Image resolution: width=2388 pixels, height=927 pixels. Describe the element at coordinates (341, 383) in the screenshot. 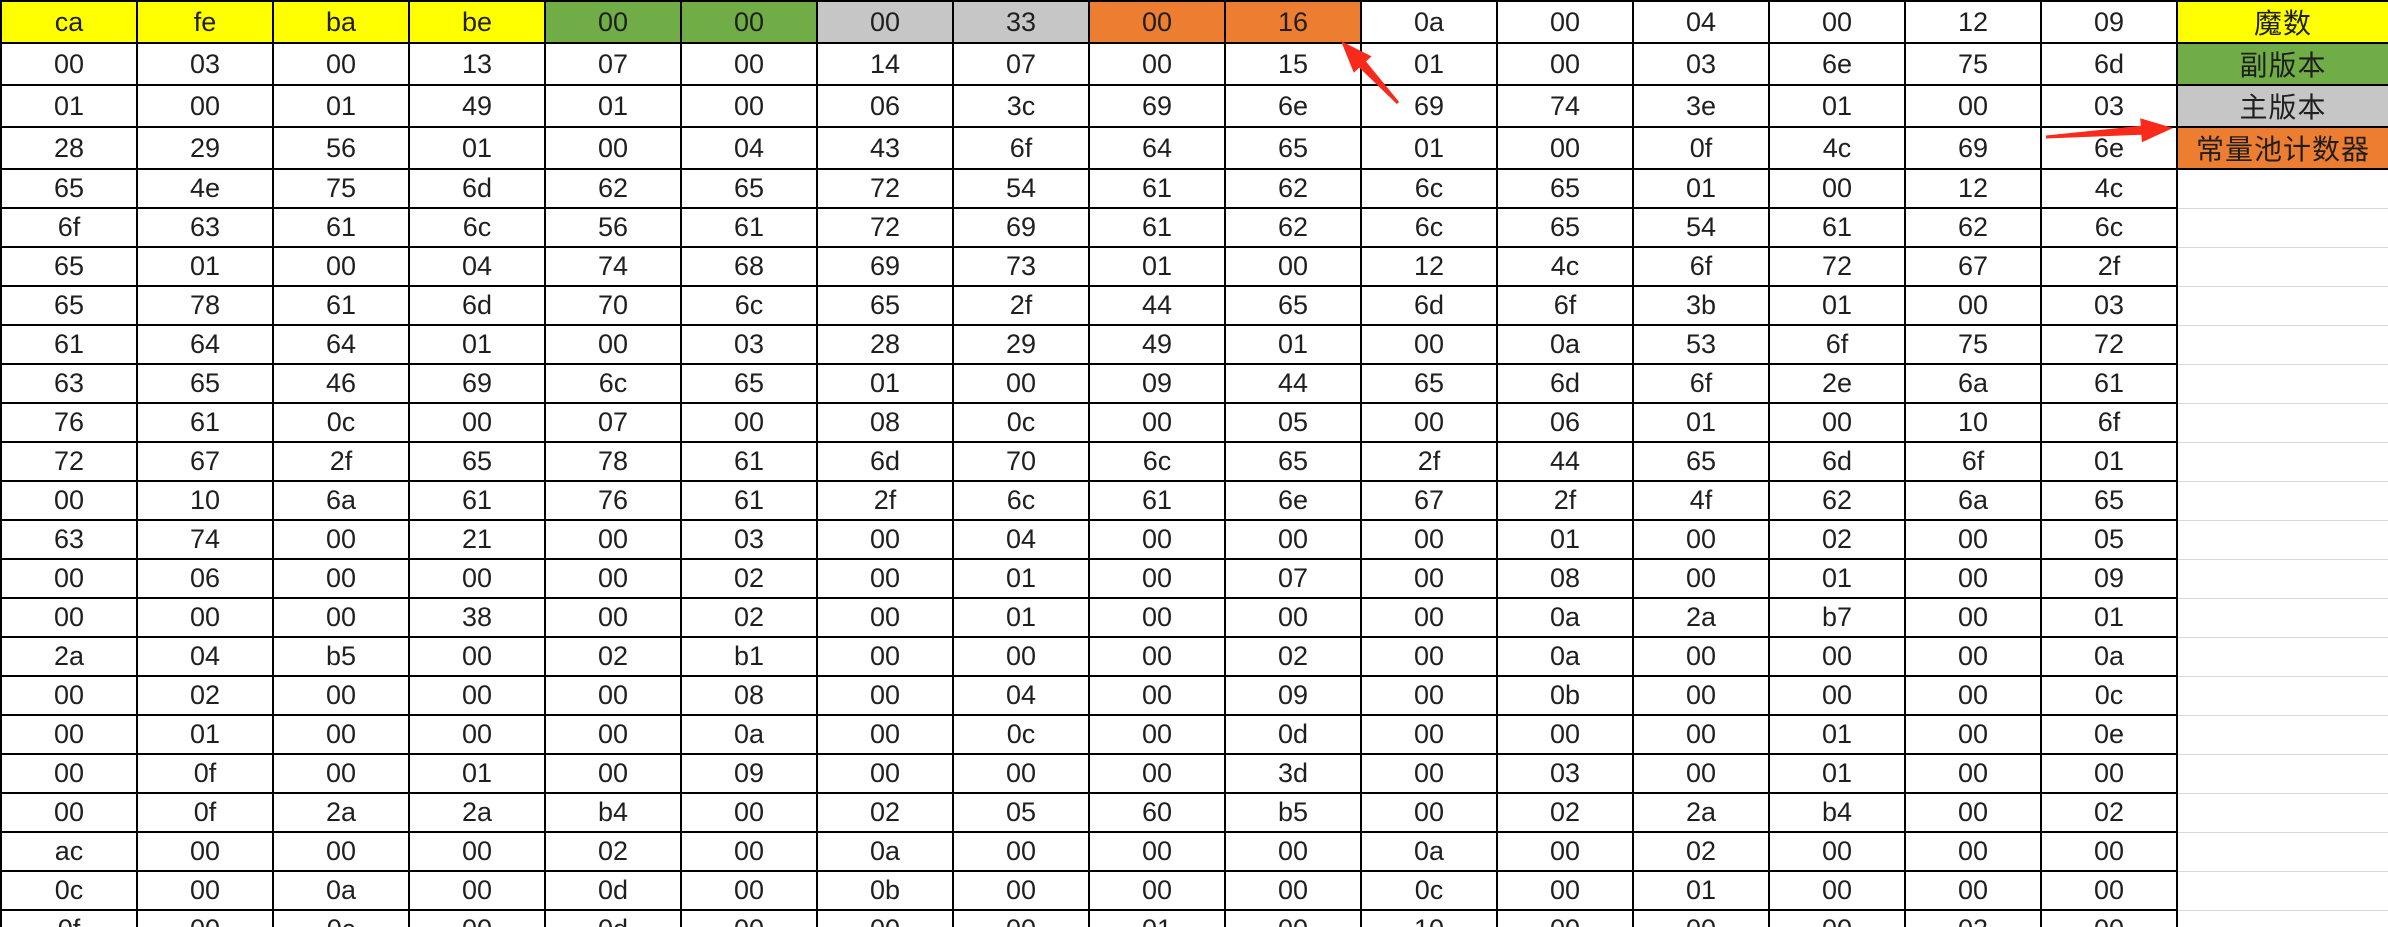

I see `hex-cell: 46` at that location.